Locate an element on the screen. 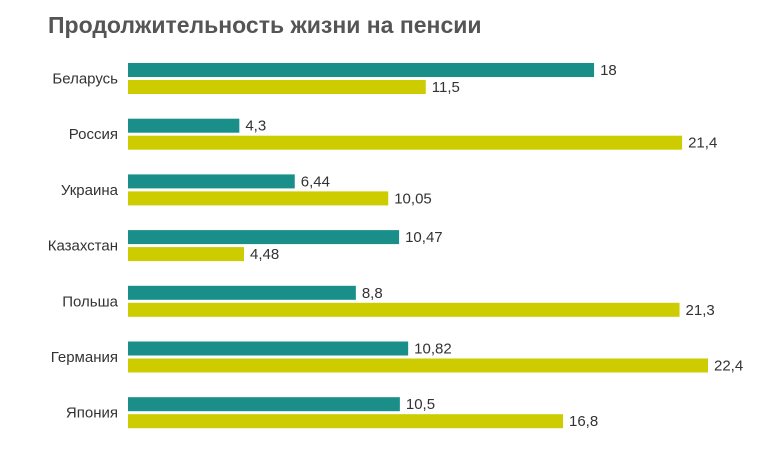 The height and width of the screenshot is (450, 771). chart-title: Продолжительность жизни на пенсии is located at coordinates (265, 25).